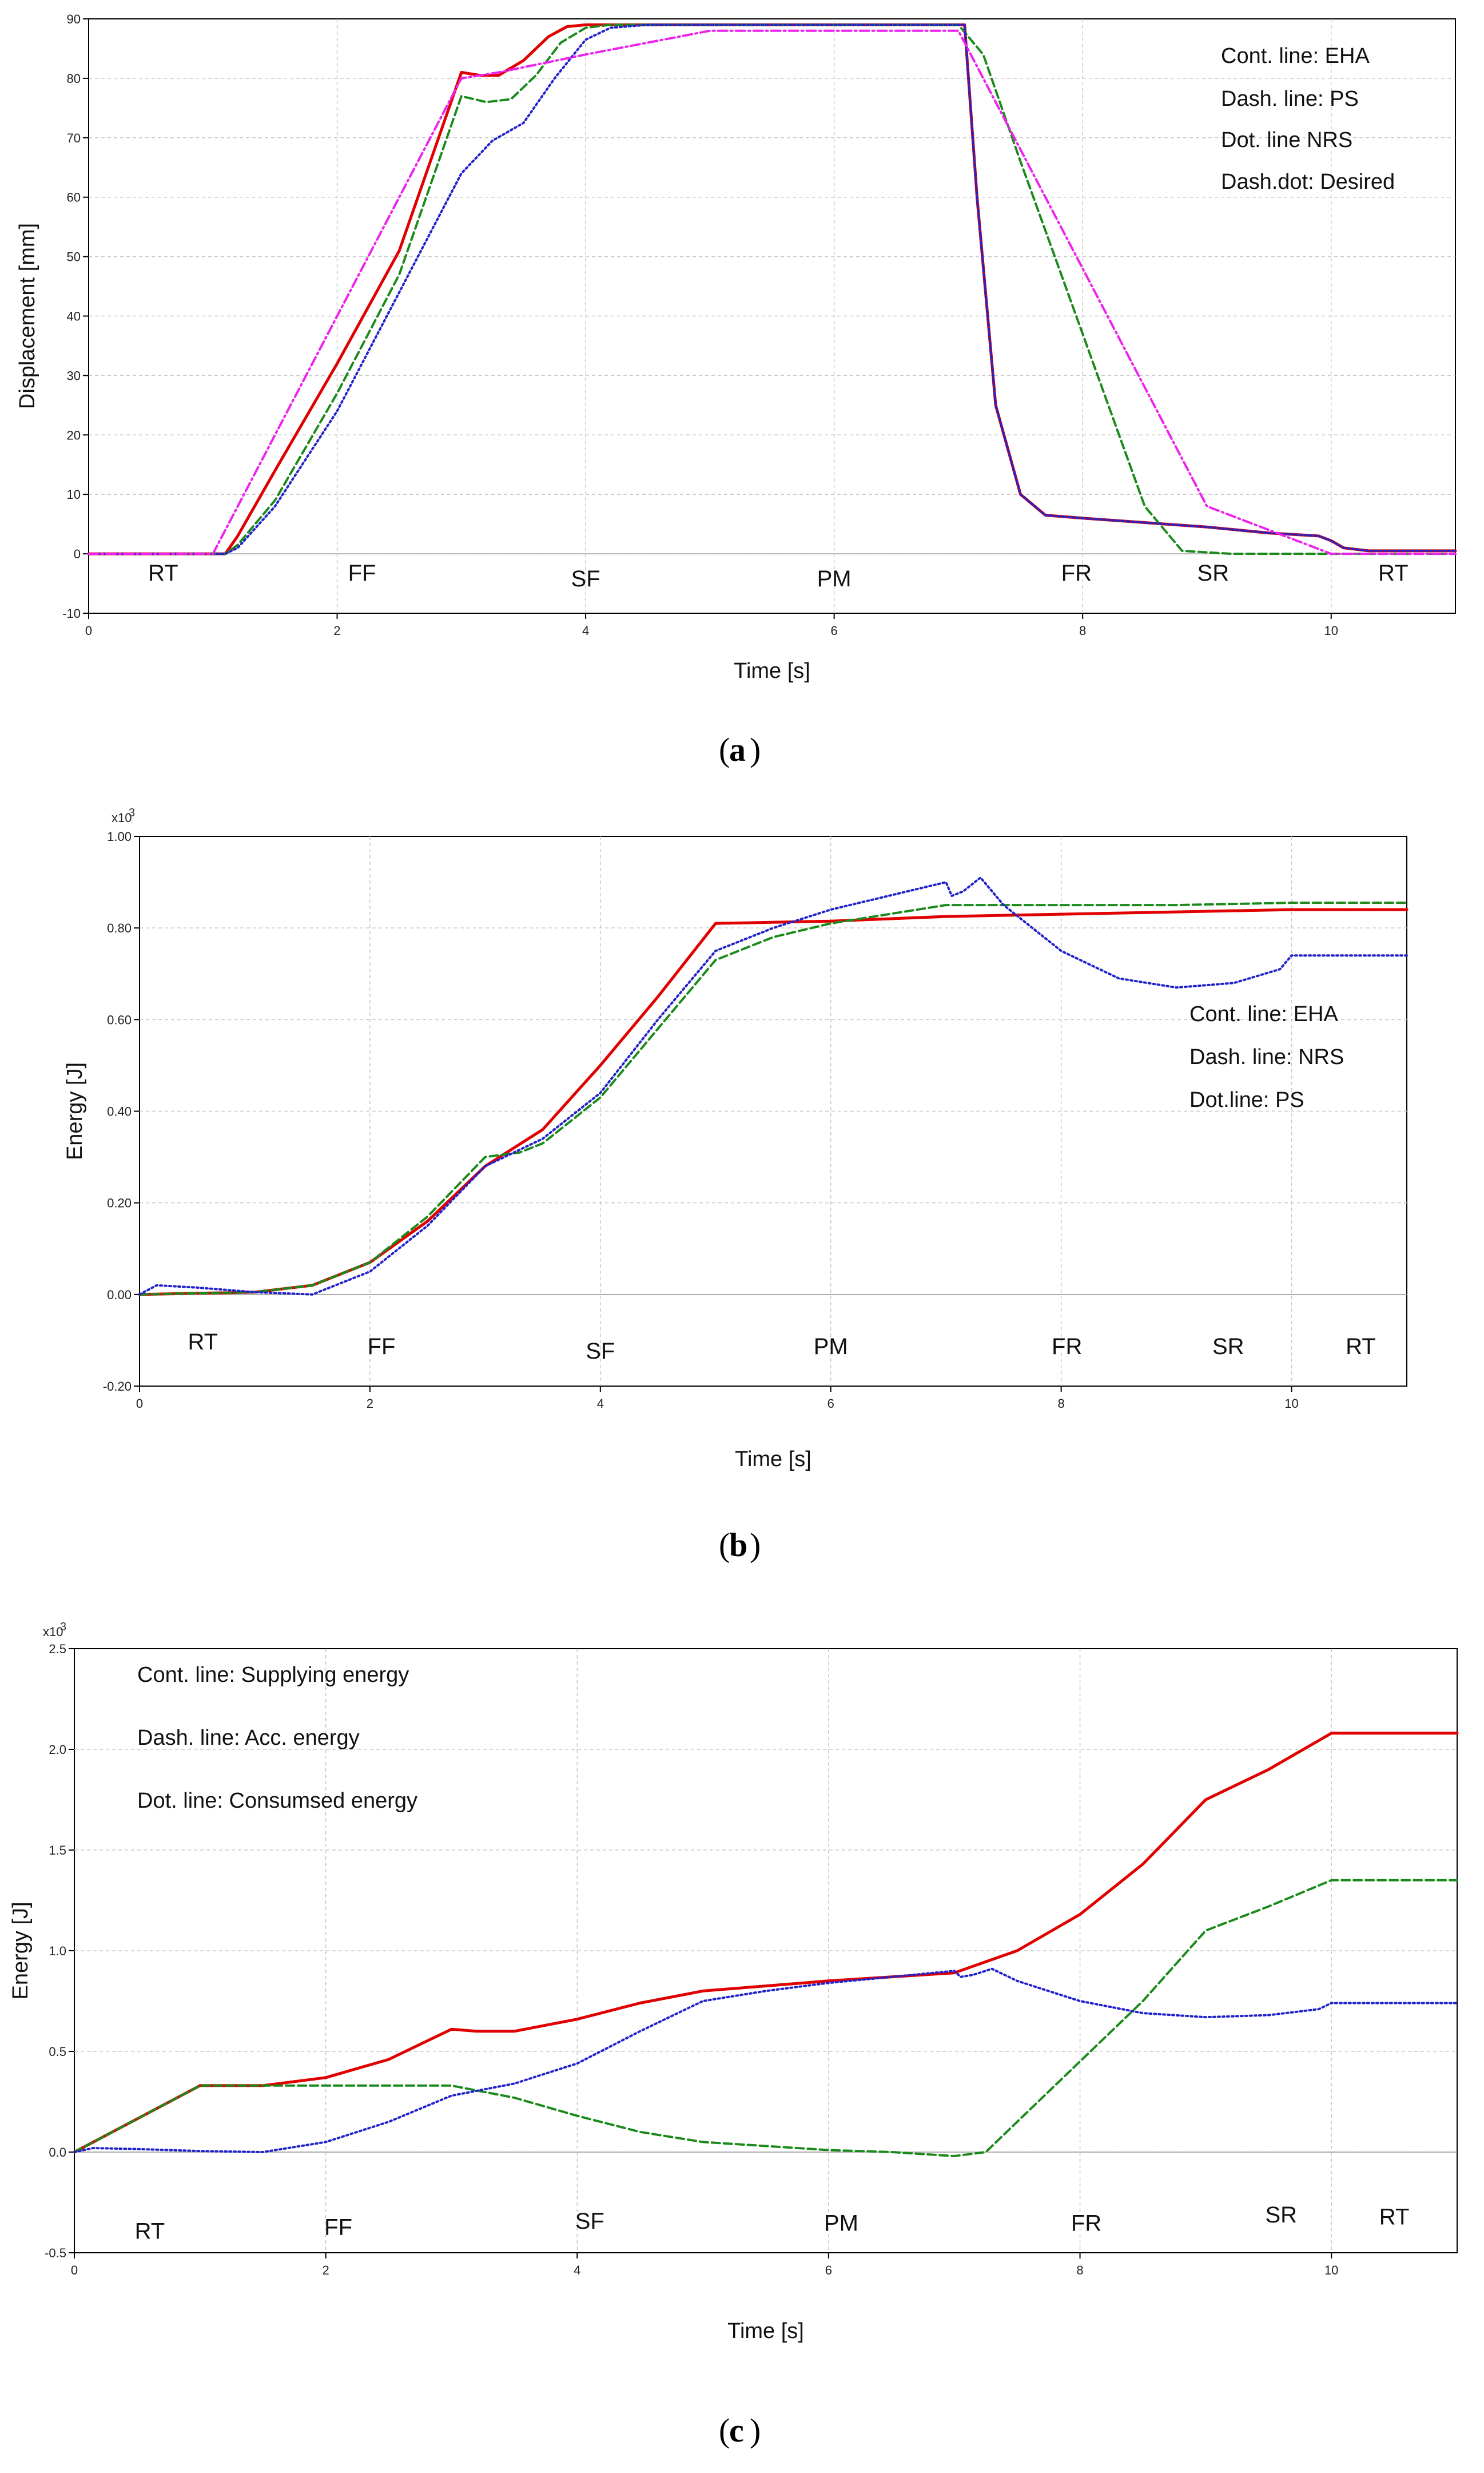  I want to click on y-tick-label: 1.0, so click(57, 1951).